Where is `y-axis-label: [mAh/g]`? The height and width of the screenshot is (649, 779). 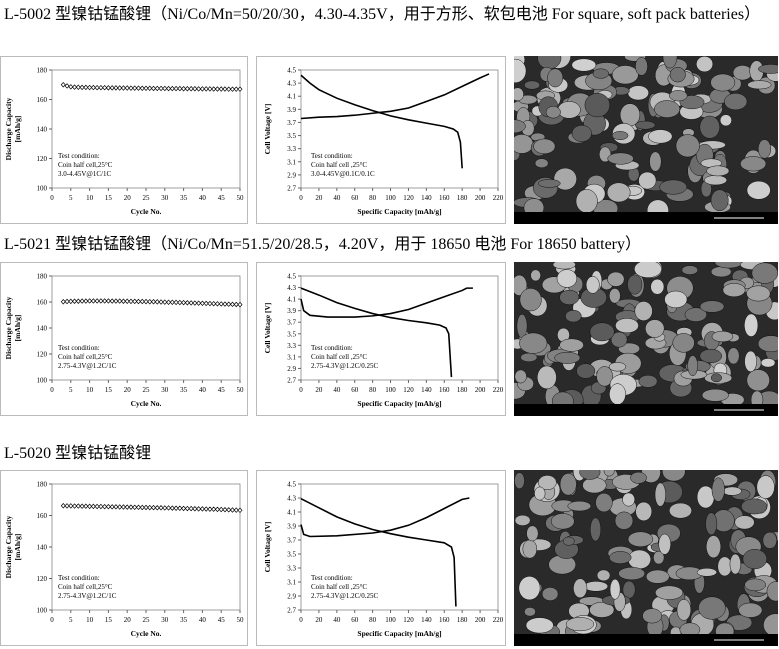 y-axis-label: [mAh/g] is located at coordinates (17, 547).